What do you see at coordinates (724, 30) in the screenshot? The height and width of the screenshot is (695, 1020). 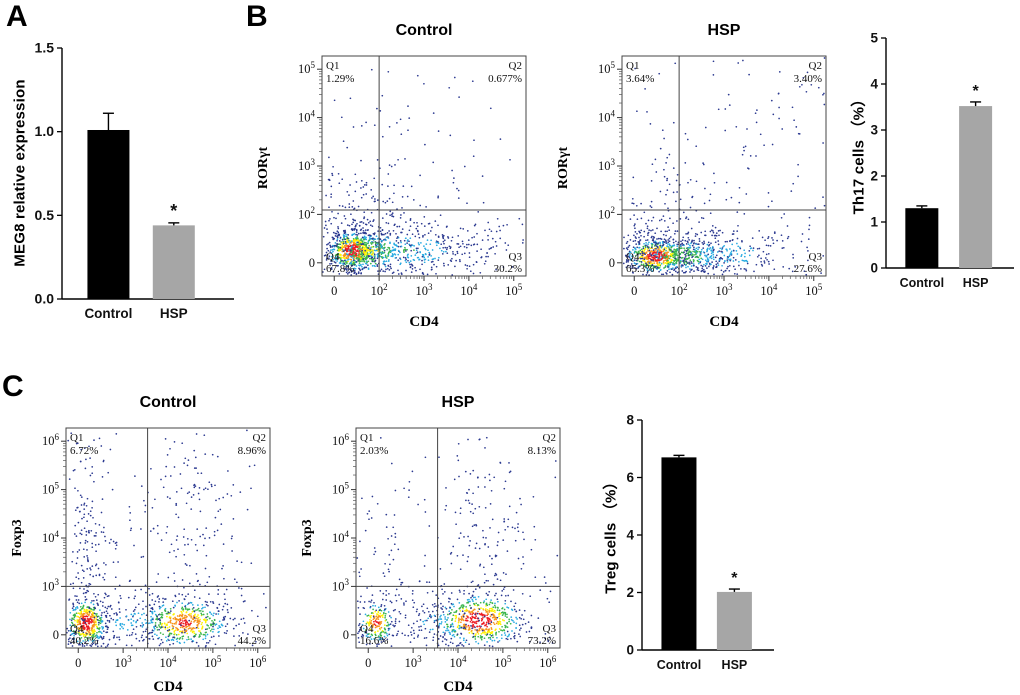 I see `flow-b-hsp-title: HSP` at bounding box center [724, 30].